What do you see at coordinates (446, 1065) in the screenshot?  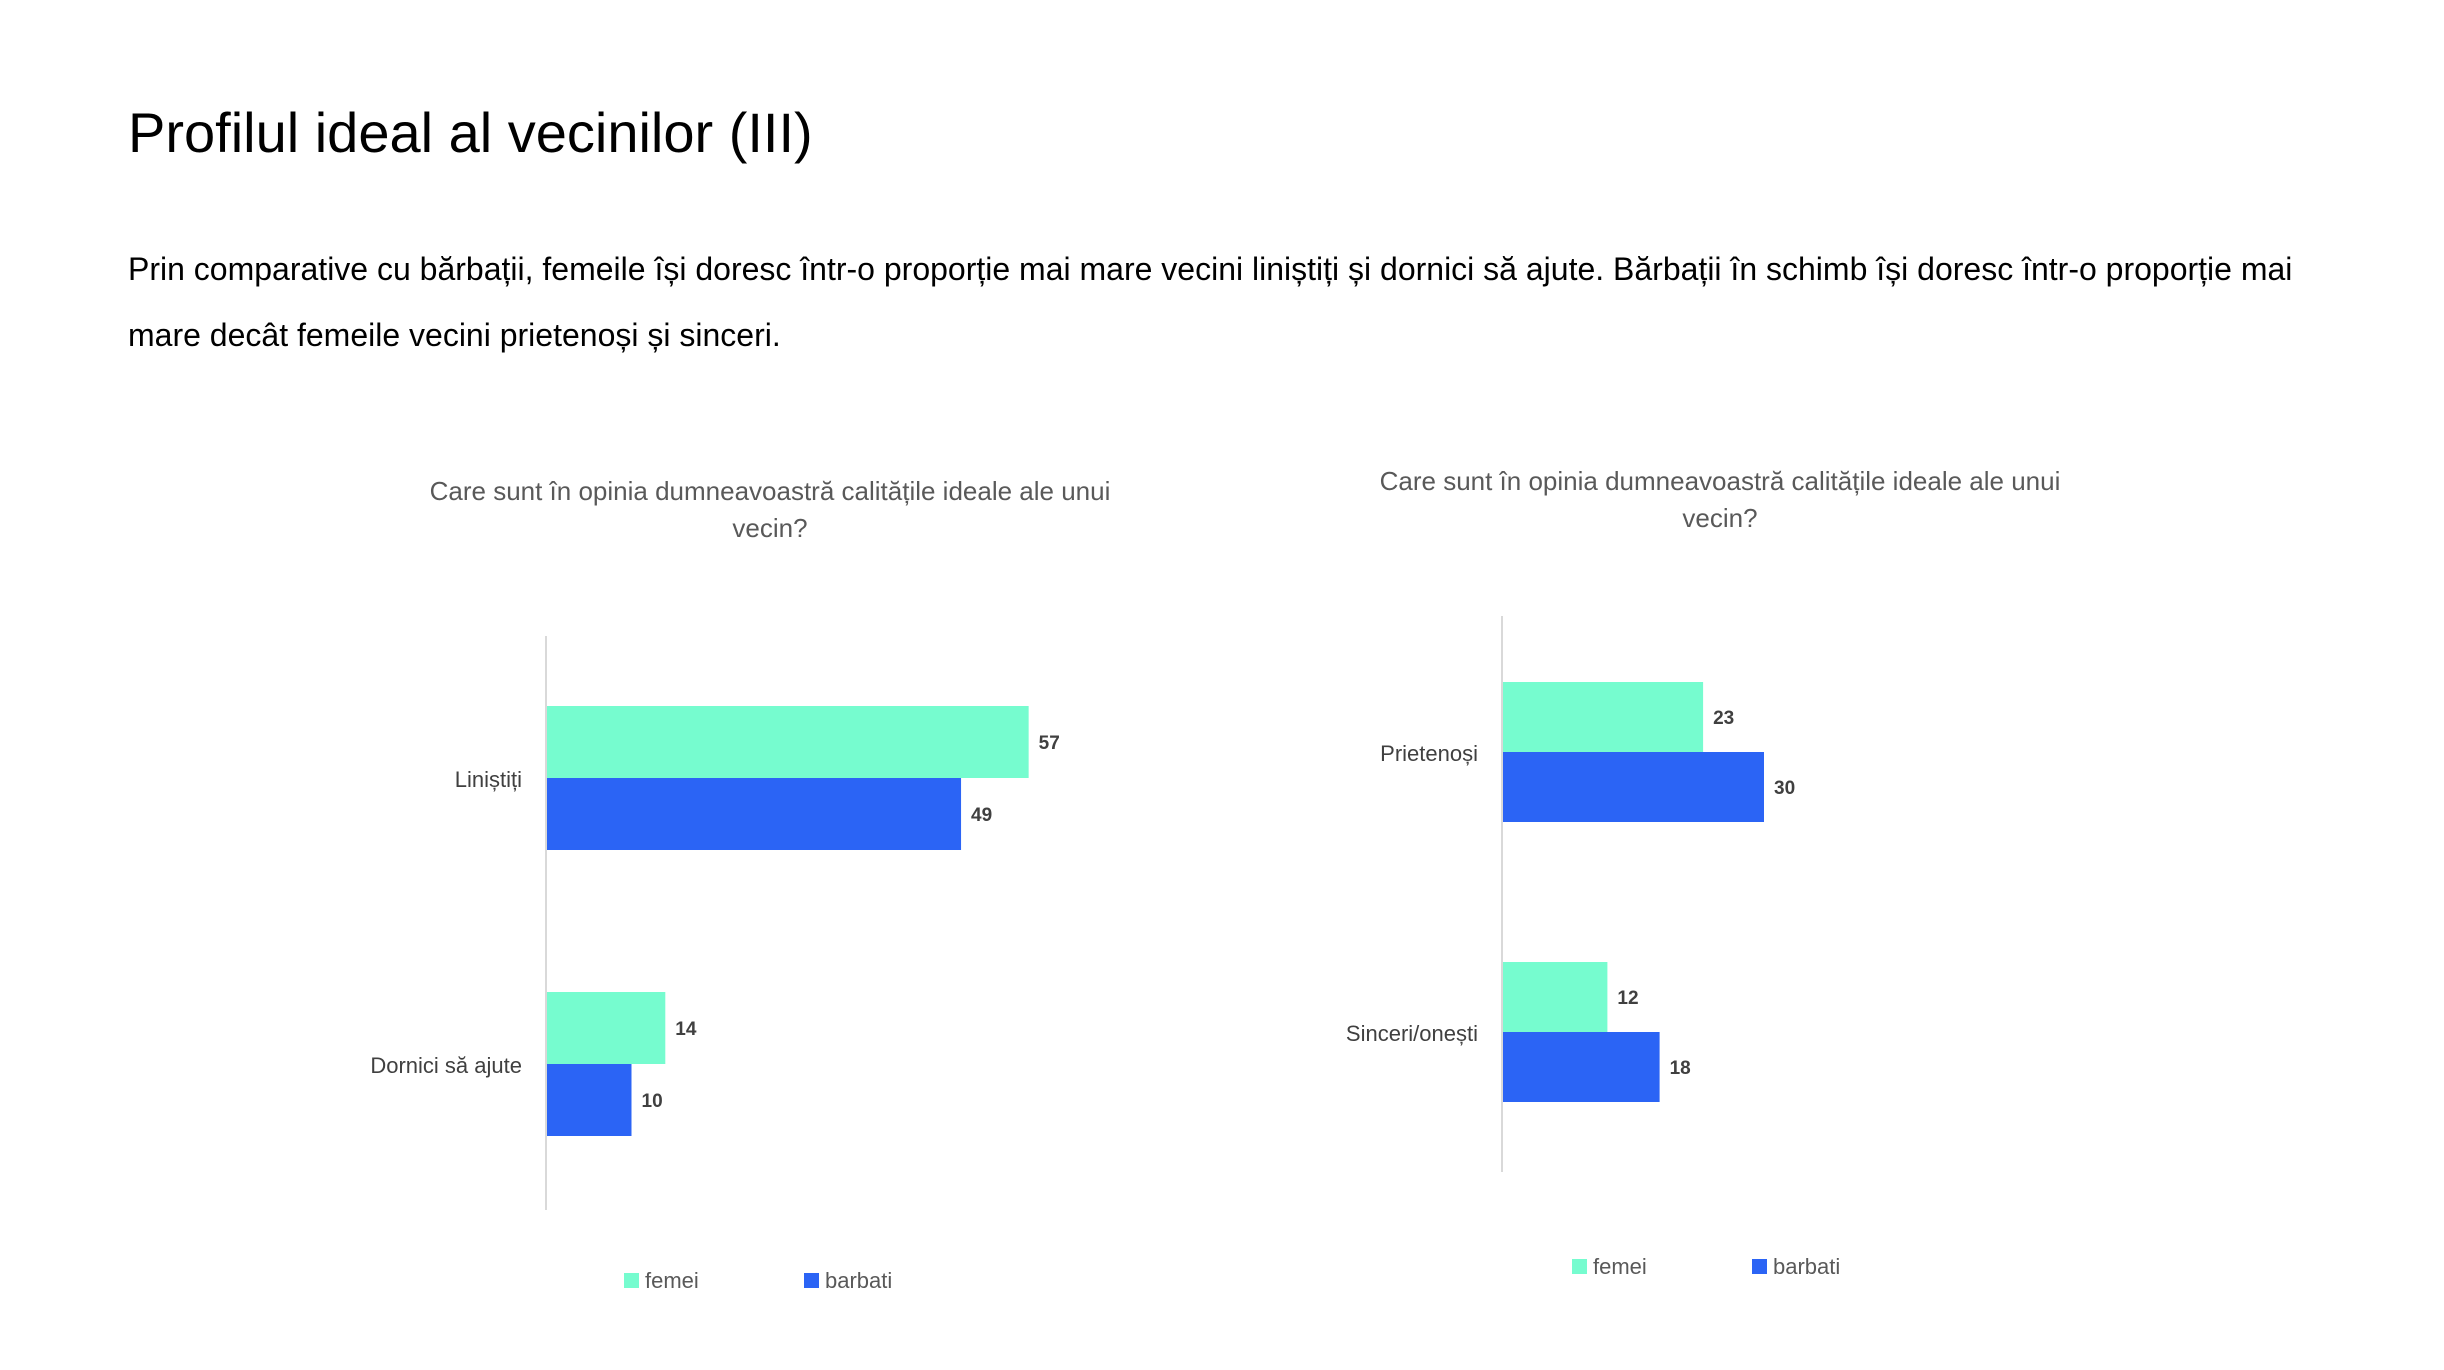 I see `category-tick-label: Dornici să ajute` at bounding box center [446, 1065].